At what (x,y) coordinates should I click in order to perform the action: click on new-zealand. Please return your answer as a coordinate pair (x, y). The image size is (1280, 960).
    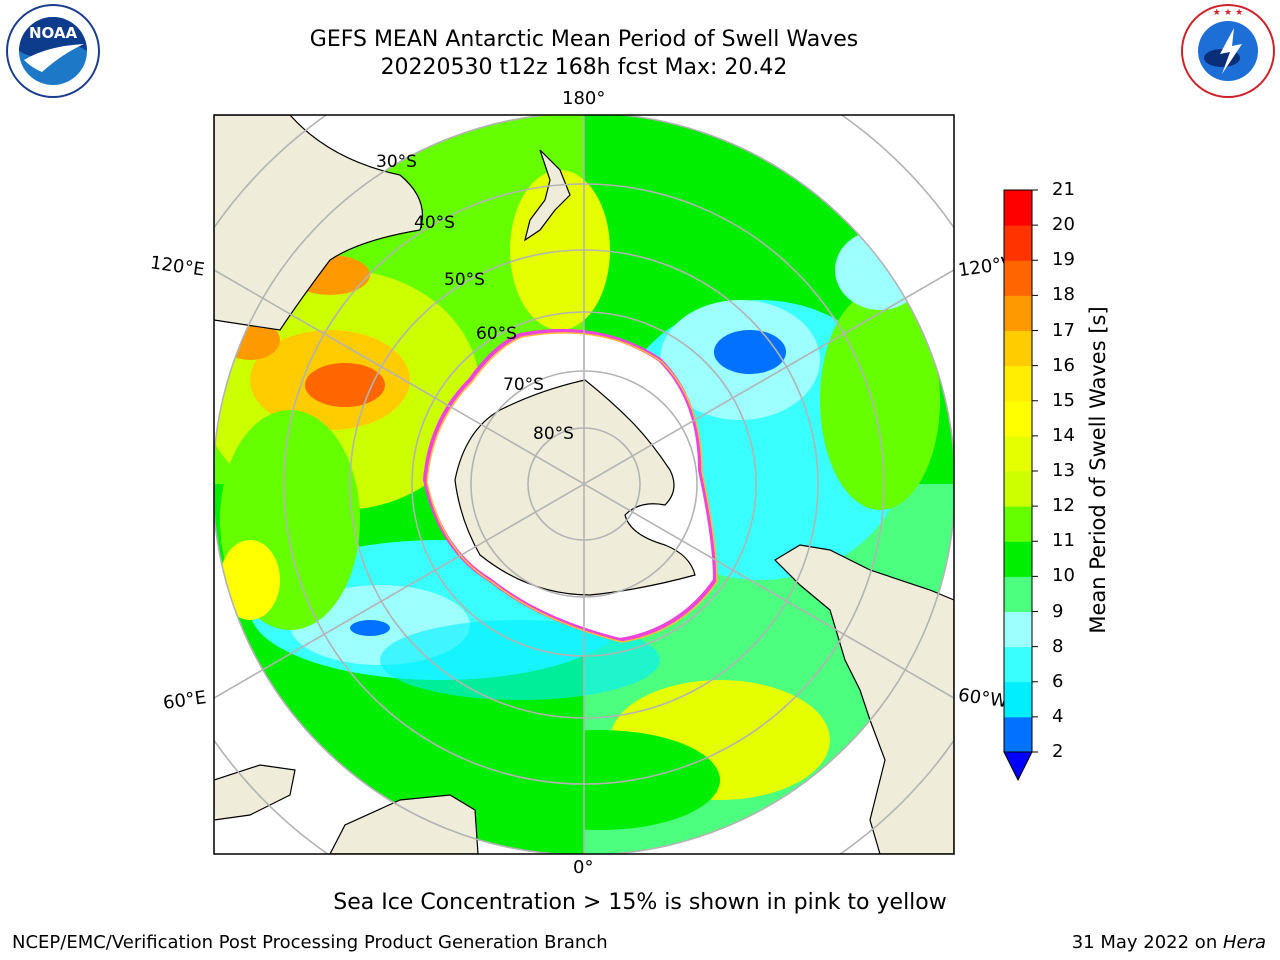
    Looking at the image, I should click on (547, 195).